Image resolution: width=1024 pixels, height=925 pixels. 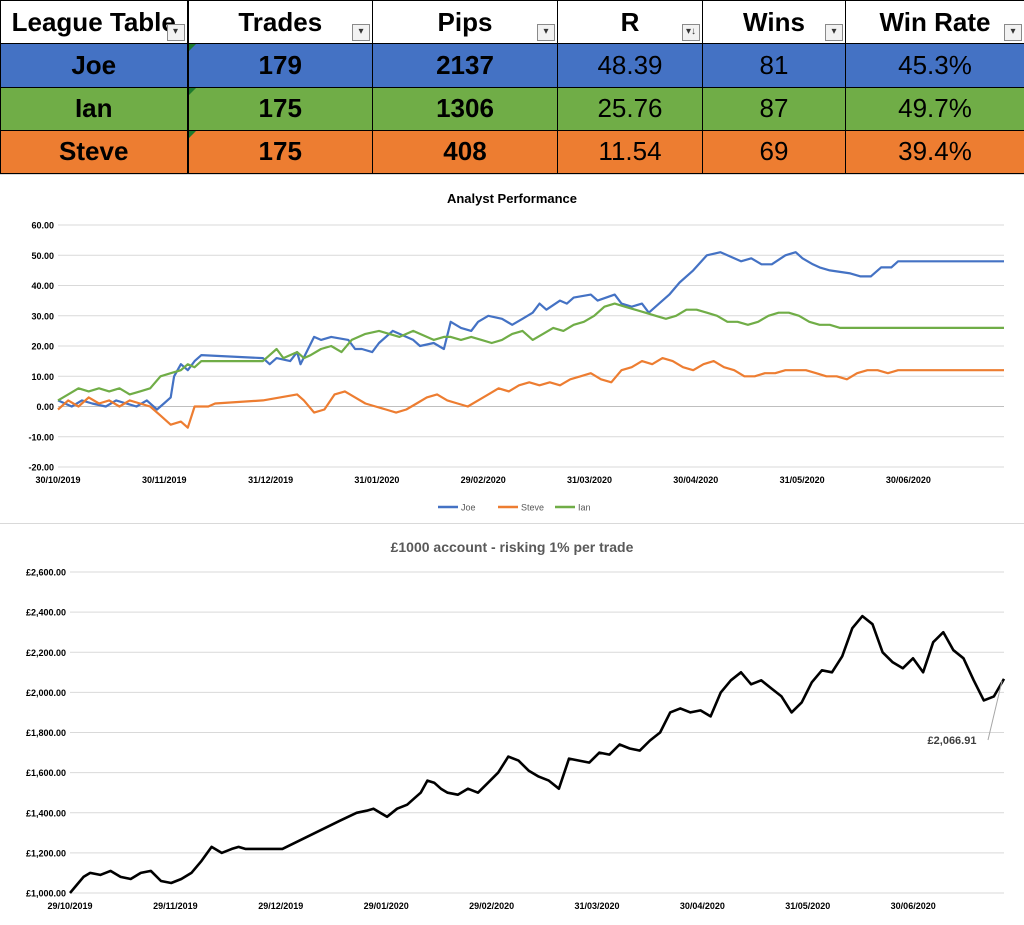 I want to click on cell-wins: 69, so click(x=774, y=151).